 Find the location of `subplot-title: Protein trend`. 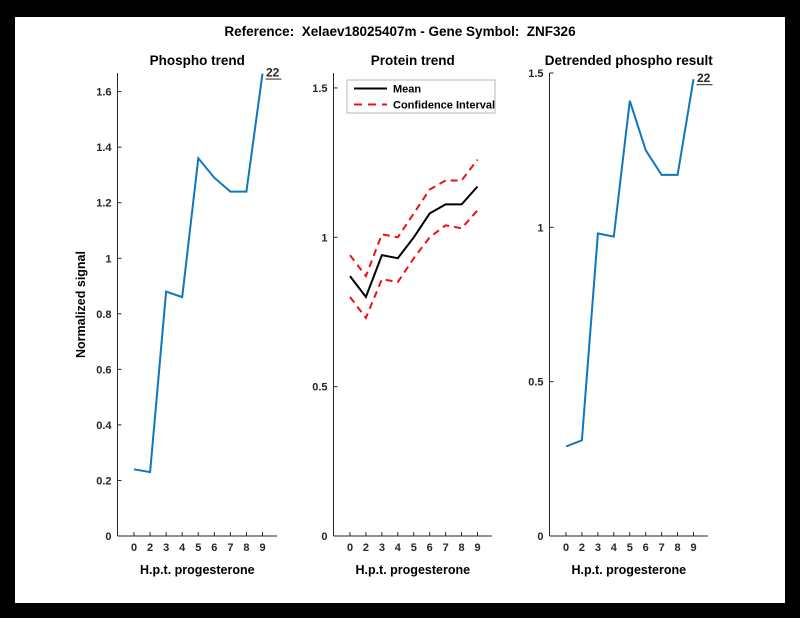

subplot-title: Protein trend is located at coordinates (413, 60).